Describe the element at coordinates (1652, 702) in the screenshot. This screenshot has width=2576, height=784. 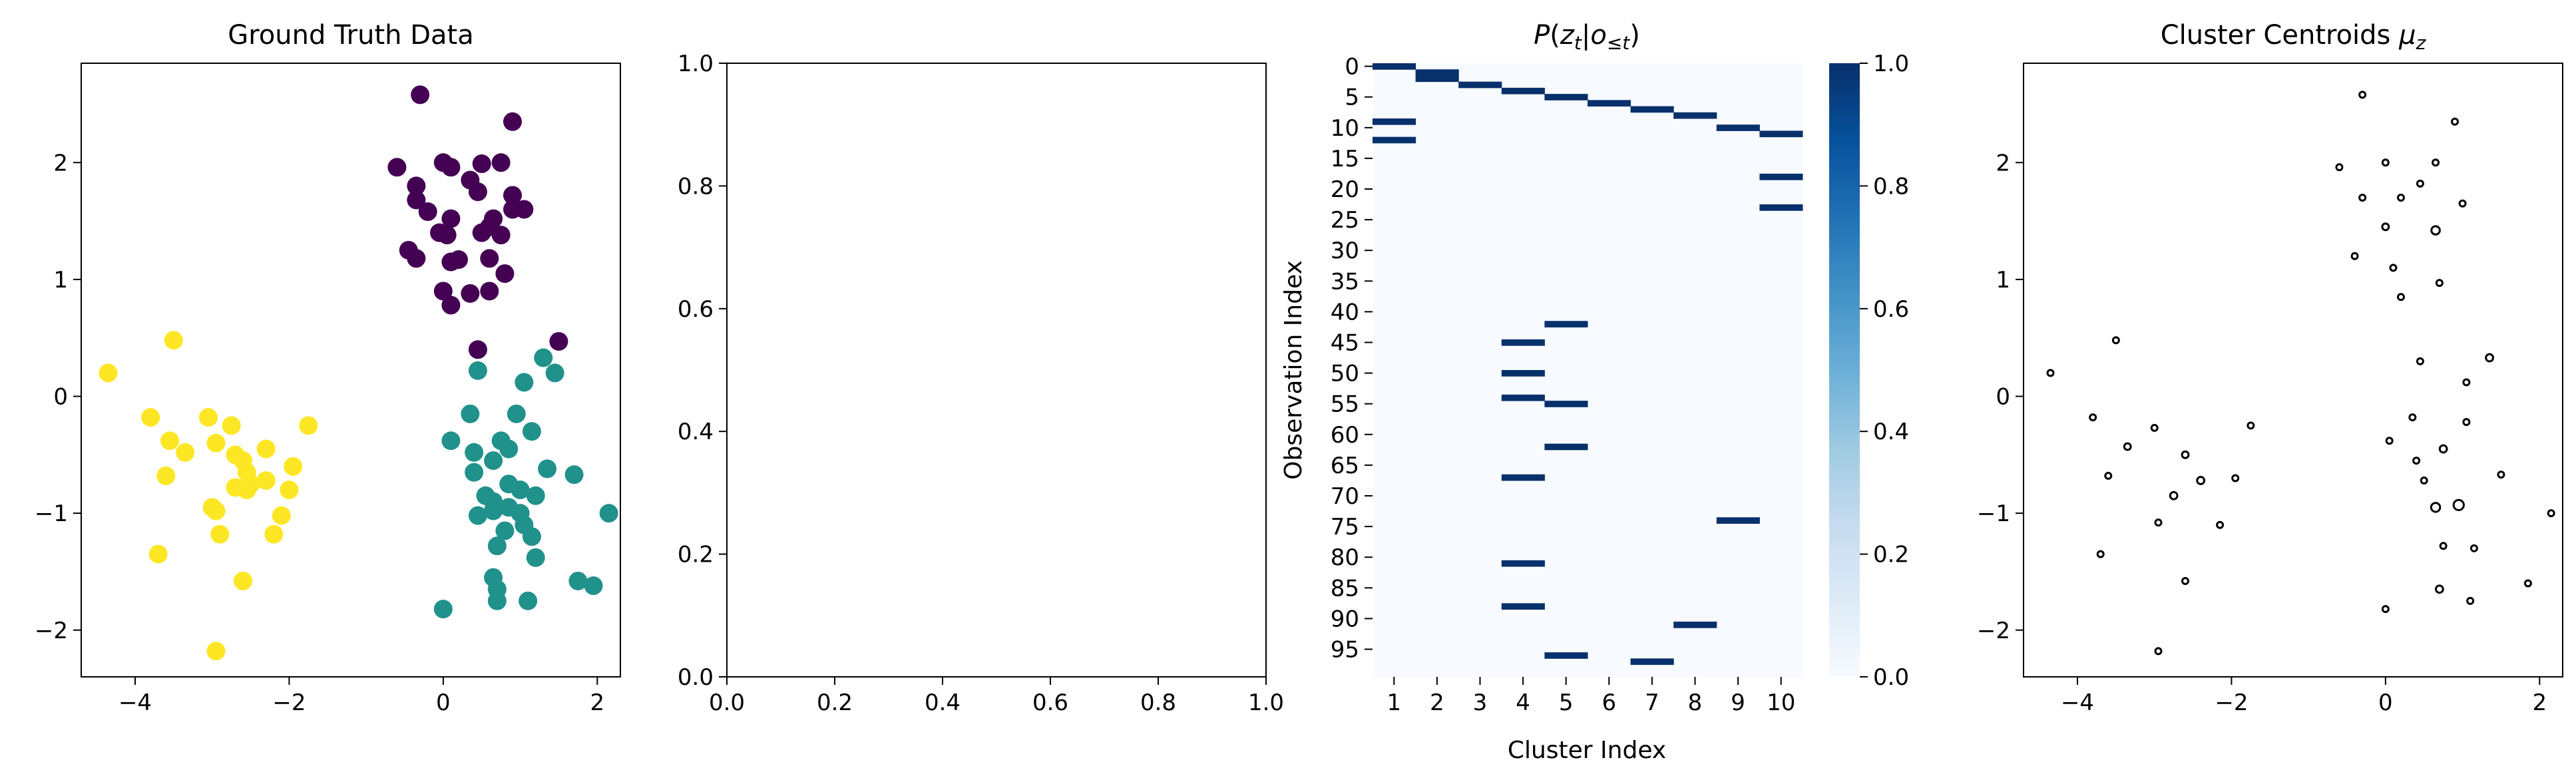
I see `heatmap-xtick-label: 7` at that location.